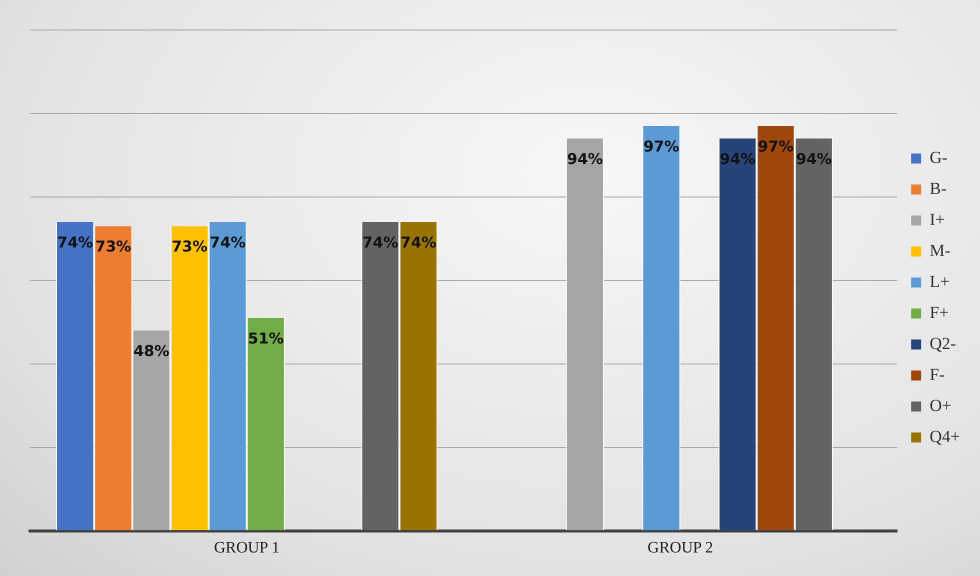  Describe the element at coordinates (940, 250) in the screenshot. I see `legend-label: M-` at that location.